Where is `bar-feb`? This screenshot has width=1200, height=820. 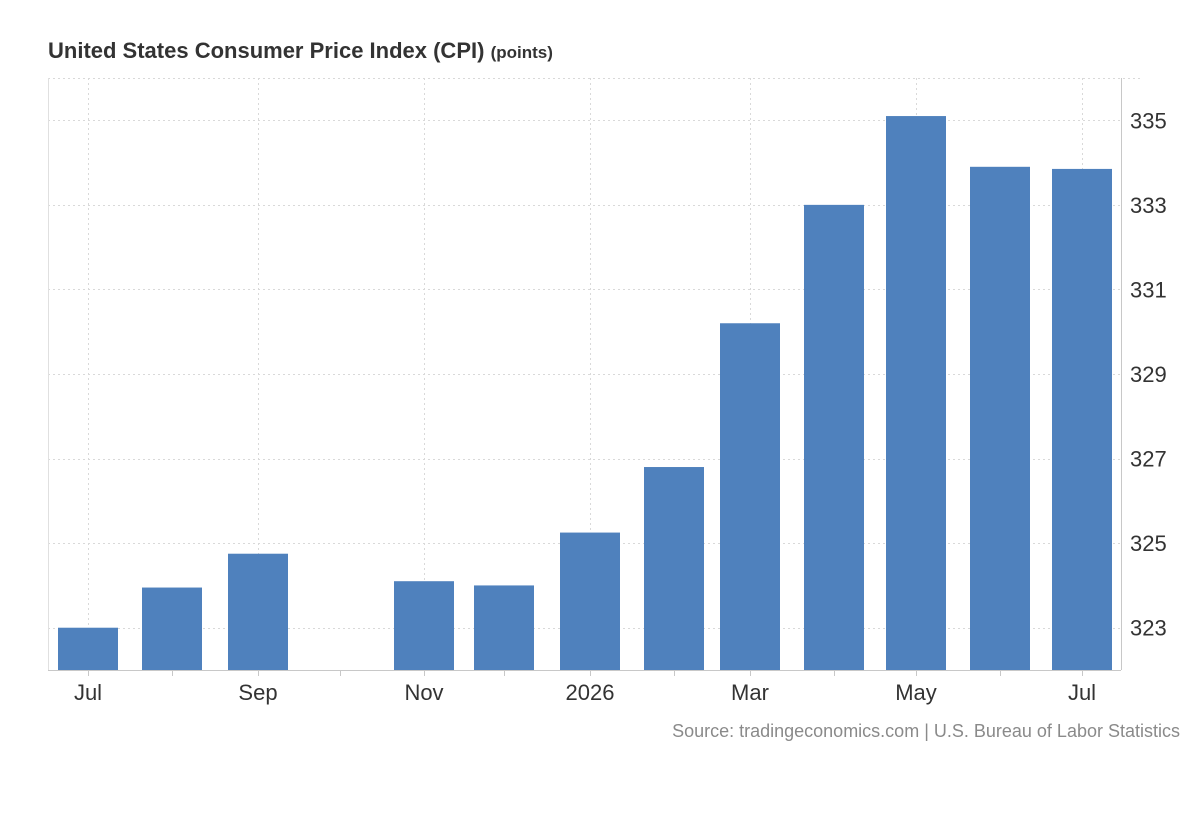
bar-feb is located at coordinates (674, 568).